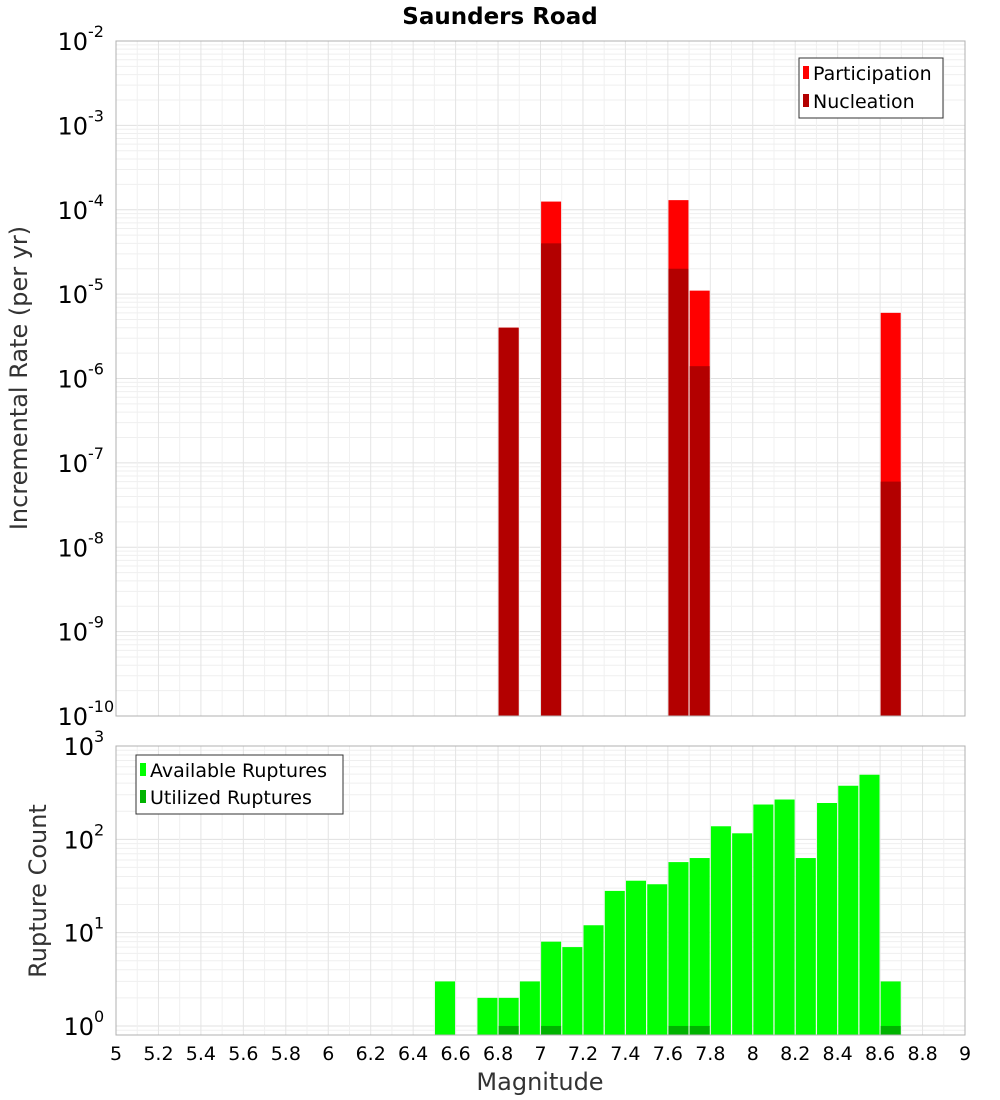 The width and height of the screenshot is (1000, 1100). I want to click on legend-swatch-utilized, so click(143, 796).